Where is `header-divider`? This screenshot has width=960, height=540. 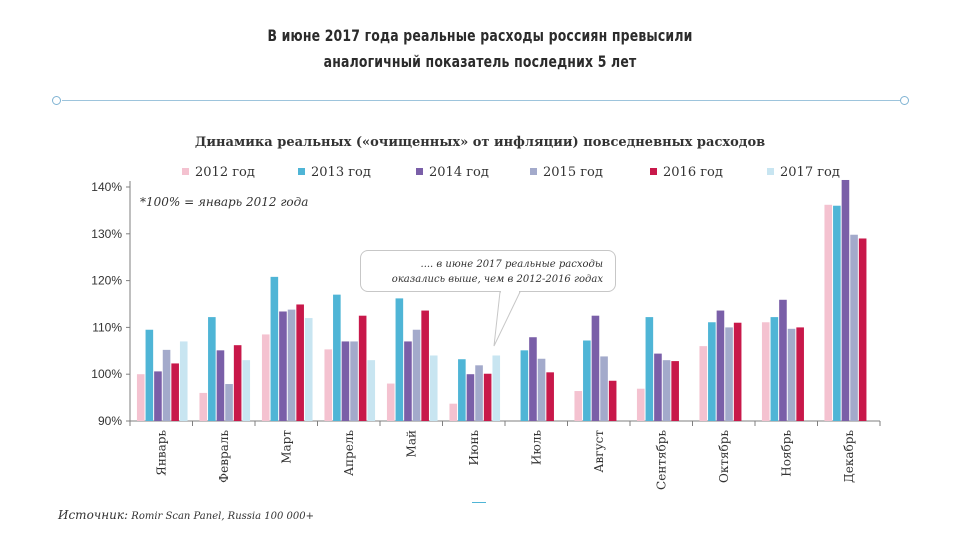 header-divider is located at coordinates (481, 100).